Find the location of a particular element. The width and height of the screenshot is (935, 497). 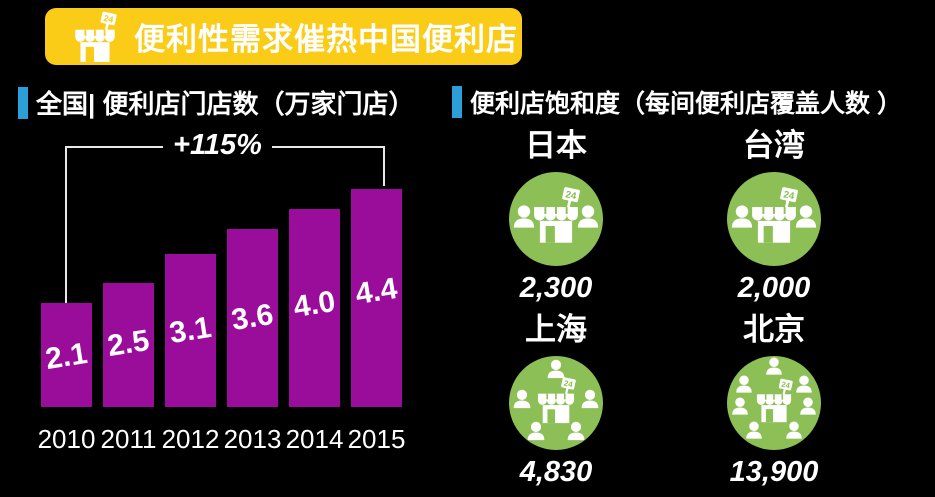

saturation-item-japan: 日本 2,300 is located at coordinates (556, 216).